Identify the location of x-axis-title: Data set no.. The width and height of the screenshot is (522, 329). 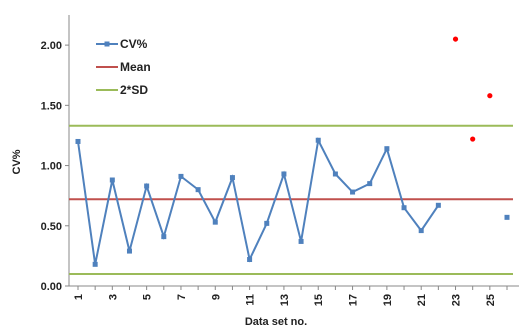
(276, 322).